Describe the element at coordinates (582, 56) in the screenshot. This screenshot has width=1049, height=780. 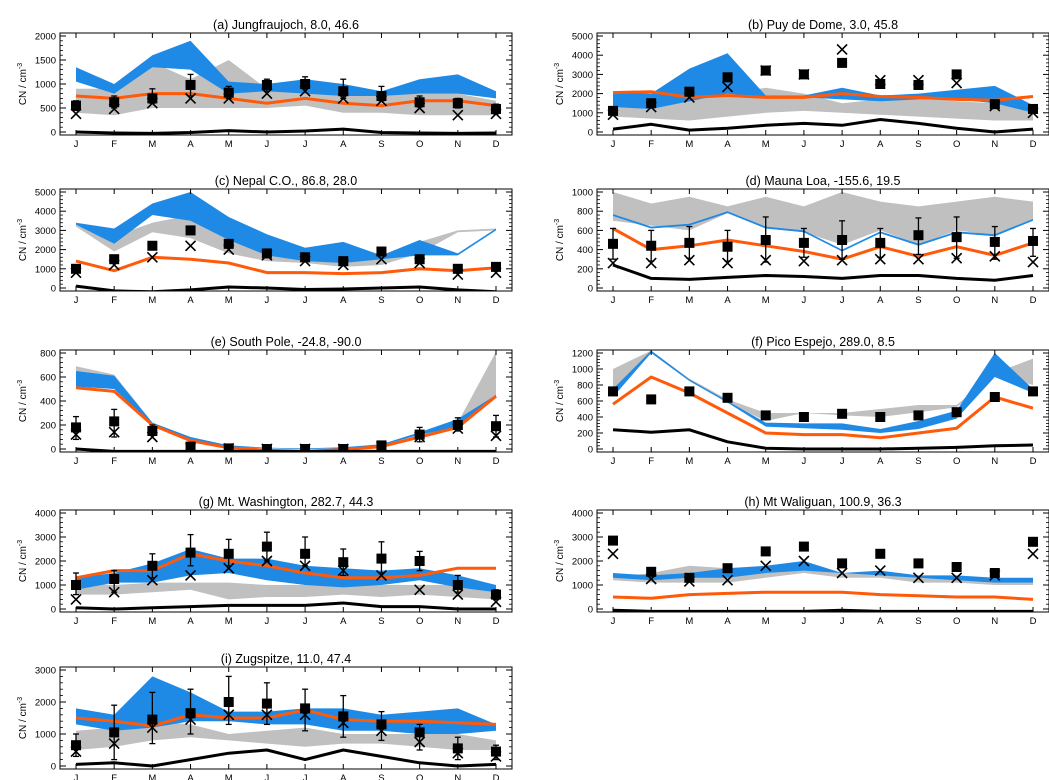
I see `y-tick-label: 4000` at that location.